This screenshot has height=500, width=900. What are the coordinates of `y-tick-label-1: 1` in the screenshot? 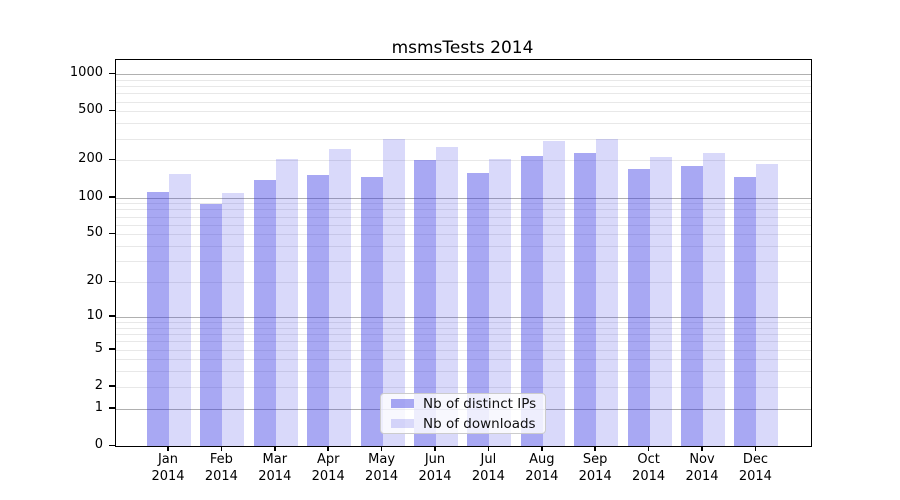 It's located at (98, 407).